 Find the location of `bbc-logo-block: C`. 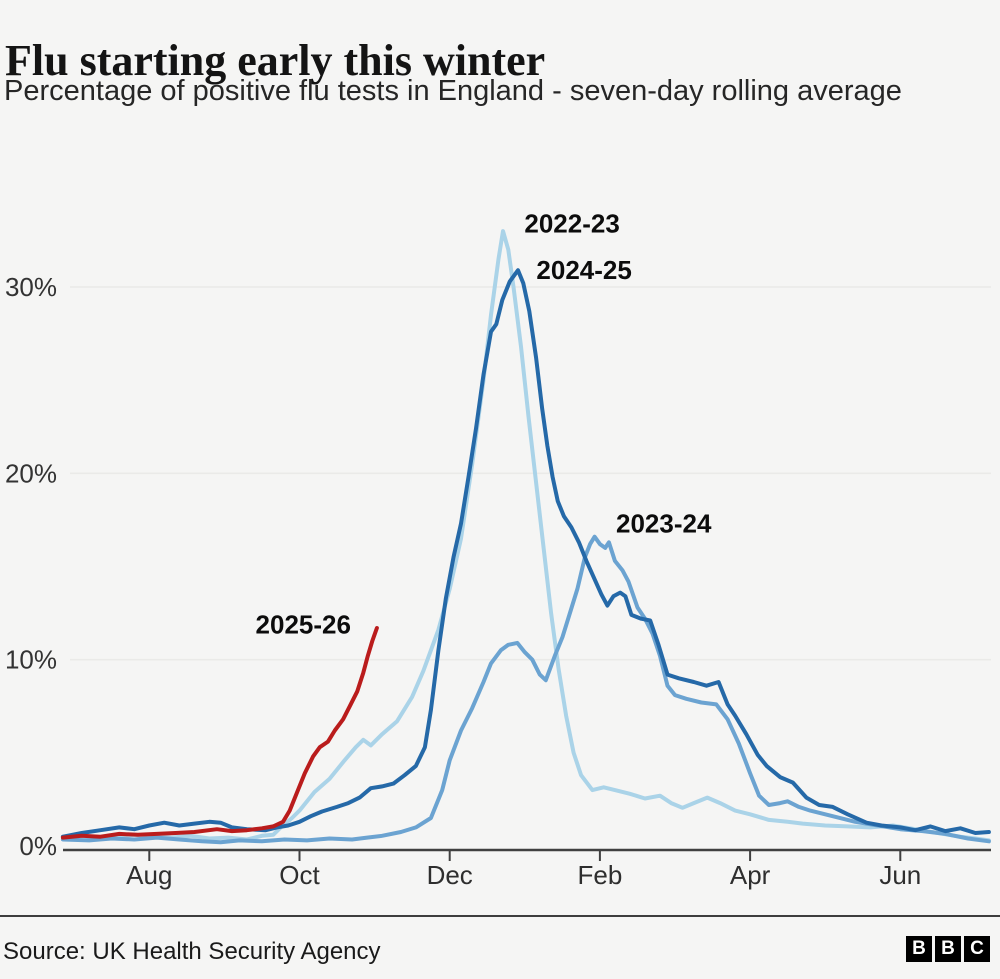

bbc-logo-block: C is located at coordinates (977, 949).